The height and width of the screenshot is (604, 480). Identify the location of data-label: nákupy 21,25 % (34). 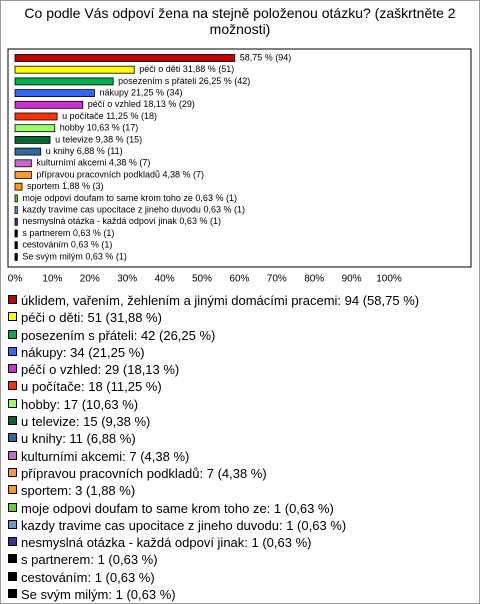
(140, 92).